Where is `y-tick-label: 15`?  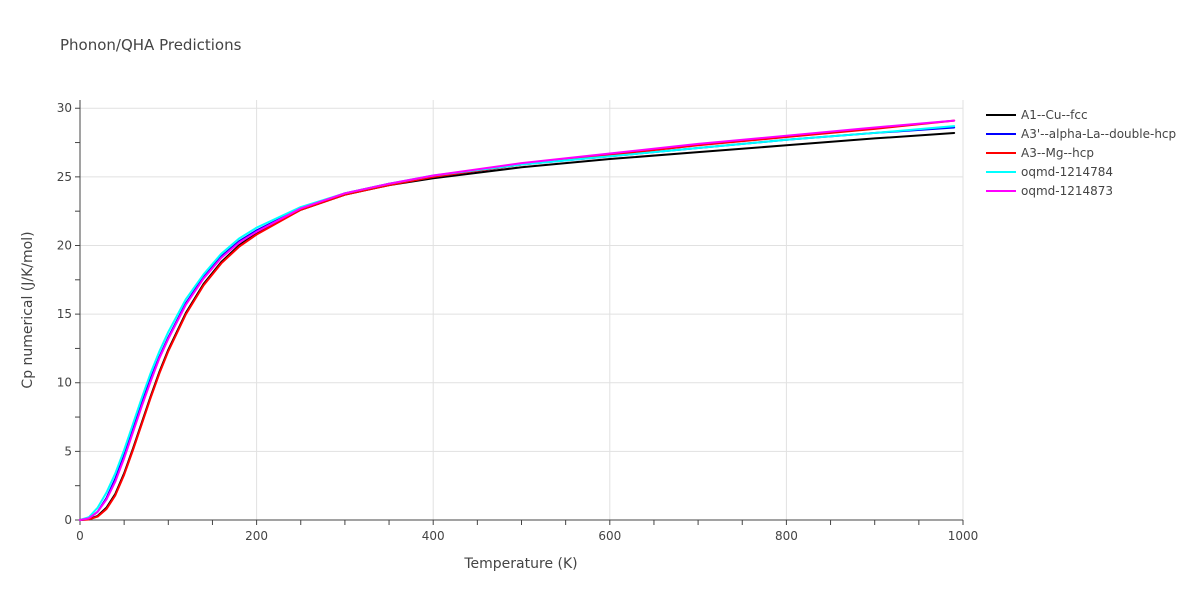
y-tick-label: 15 is located at coordinates (64, 314).